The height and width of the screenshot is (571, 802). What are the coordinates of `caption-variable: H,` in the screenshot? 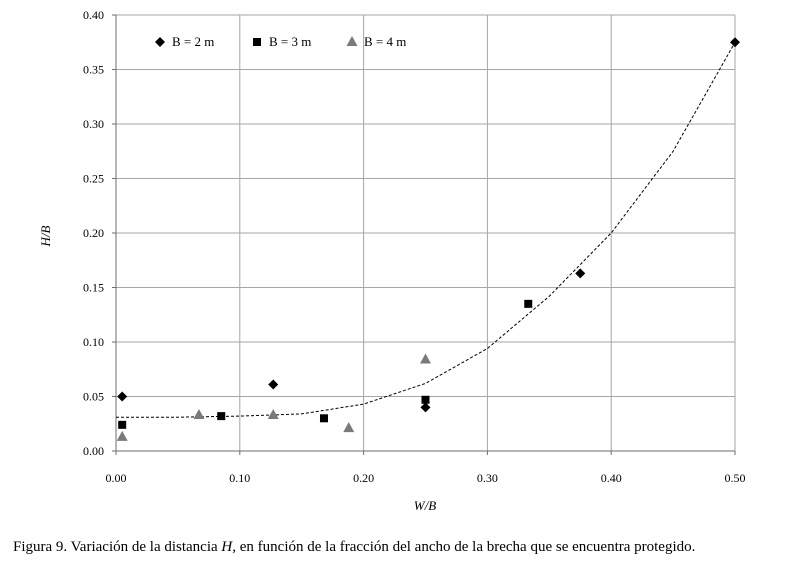 It's located at (229, 547).